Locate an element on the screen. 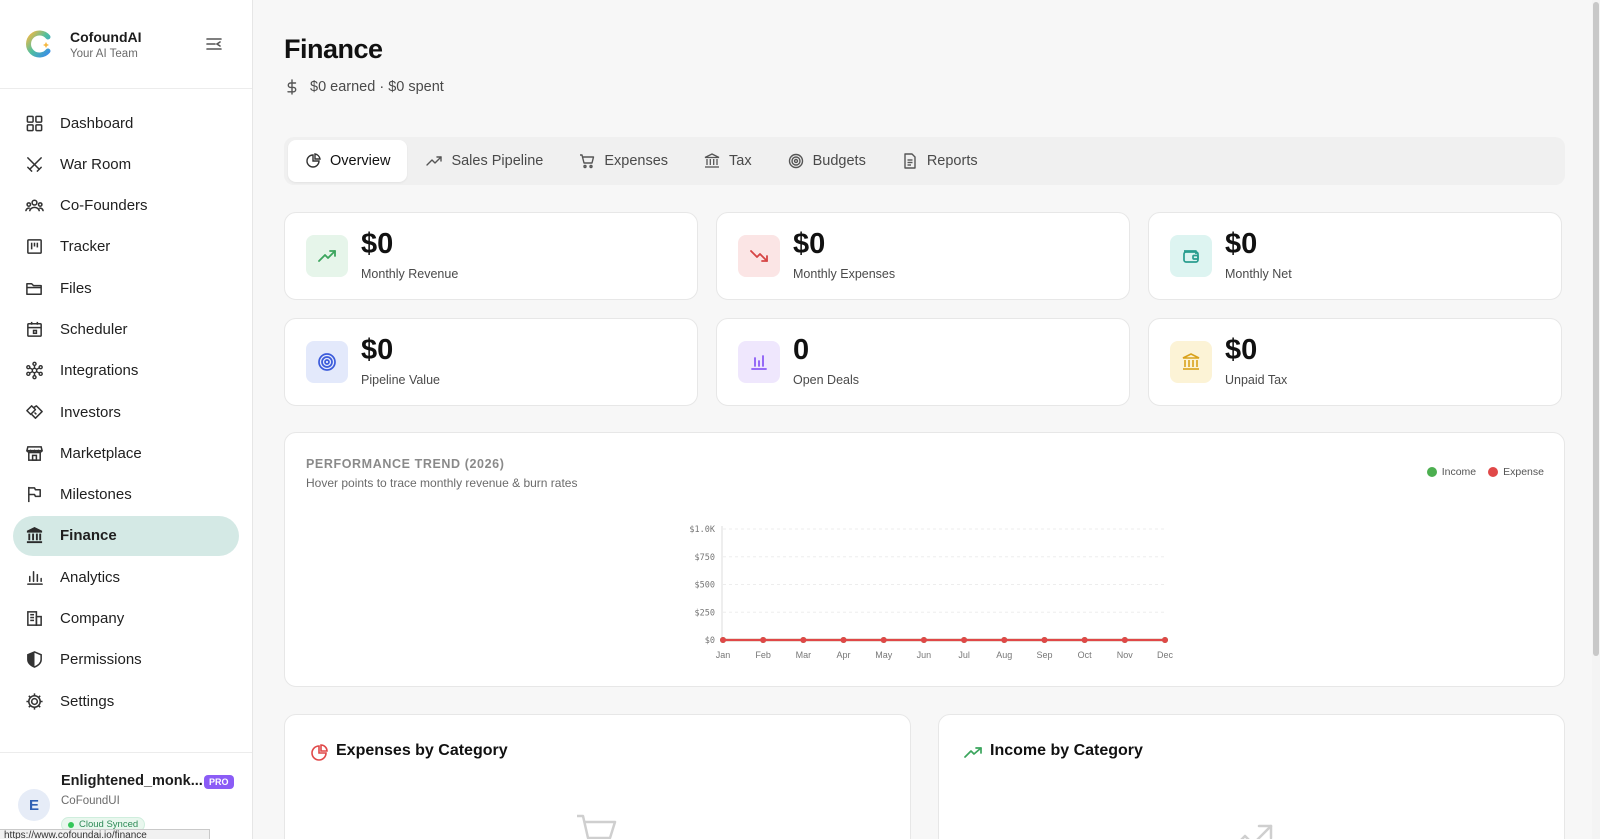  pro-badge: PRO is located at coordinates (219, 782).